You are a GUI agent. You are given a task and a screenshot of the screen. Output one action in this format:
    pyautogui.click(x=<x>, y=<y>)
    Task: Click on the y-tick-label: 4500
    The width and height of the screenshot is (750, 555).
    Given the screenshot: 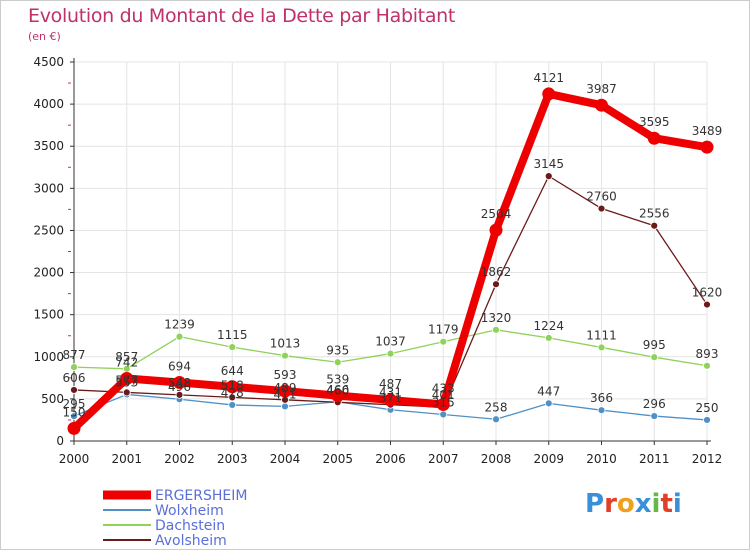 What is the action you would take?
    pyautogui.click(x=48, y=62)
    